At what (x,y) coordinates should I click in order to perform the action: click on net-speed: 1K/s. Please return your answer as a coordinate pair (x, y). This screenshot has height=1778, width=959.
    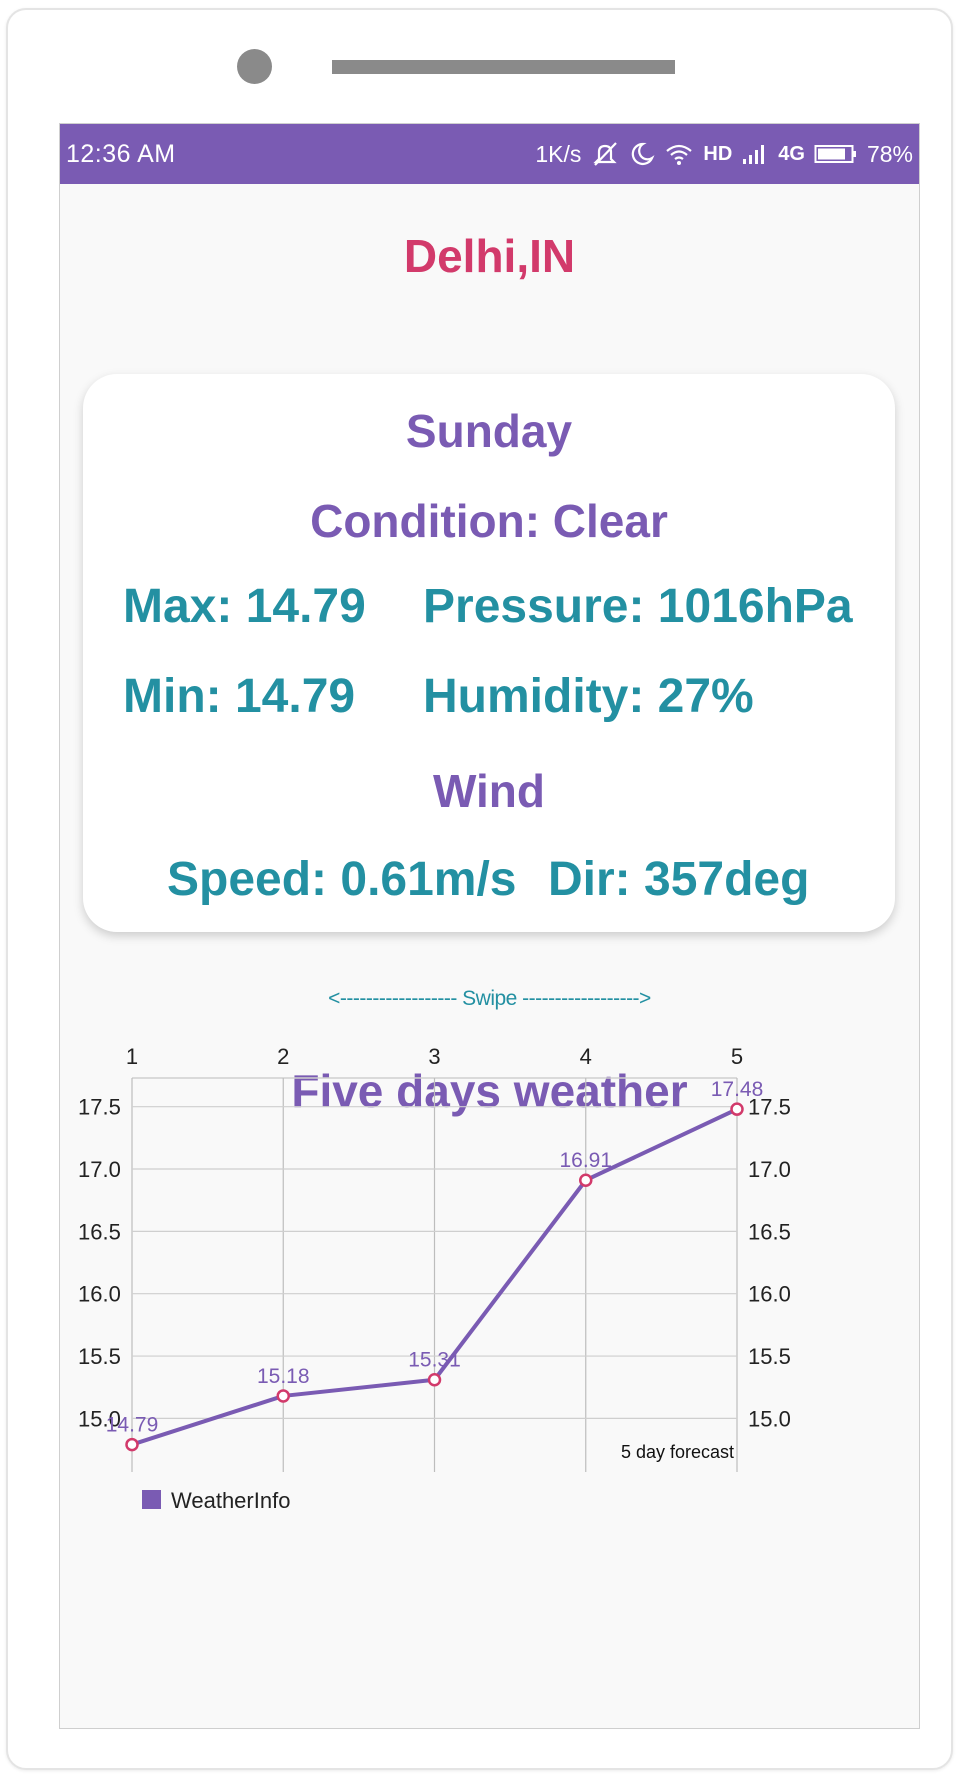
    Looking at the image, I should click on (558, 153).